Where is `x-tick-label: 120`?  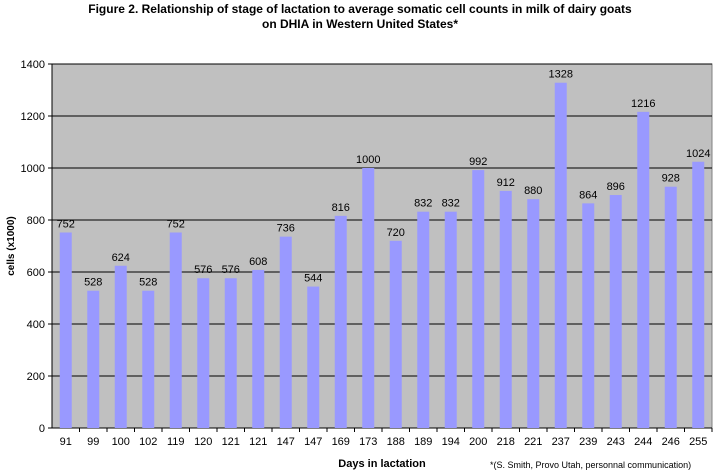 x-tick-label: 120 is located at coordinates (203, 442).